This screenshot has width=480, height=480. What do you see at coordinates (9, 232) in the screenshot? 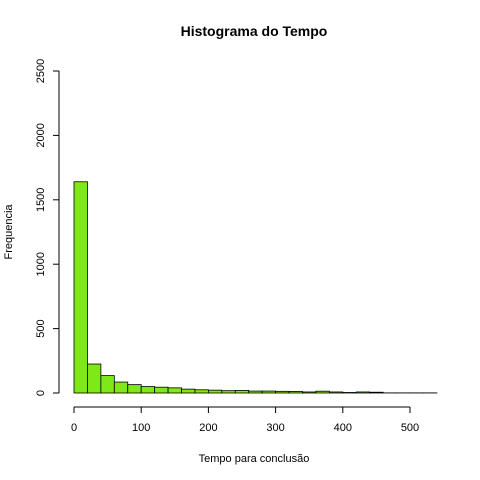
I see `y-axis-label: Frequencia` at bounding box center [9, 232].